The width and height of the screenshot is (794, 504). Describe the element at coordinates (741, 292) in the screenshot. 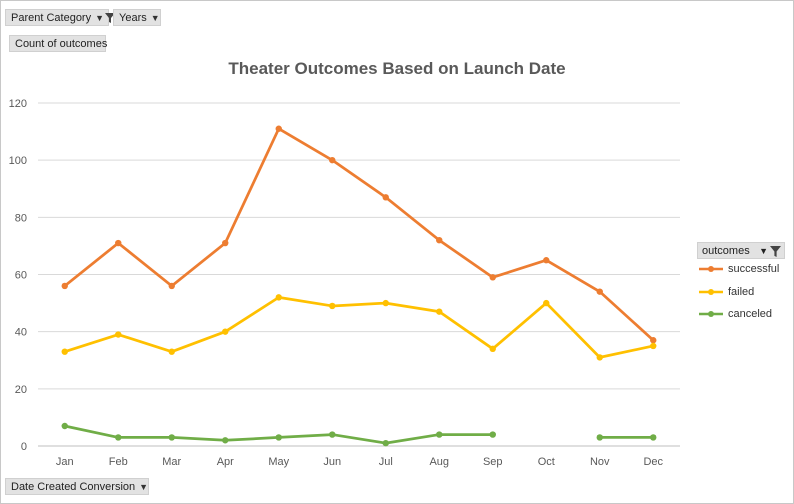

I see `legend-label: failed` at that location.